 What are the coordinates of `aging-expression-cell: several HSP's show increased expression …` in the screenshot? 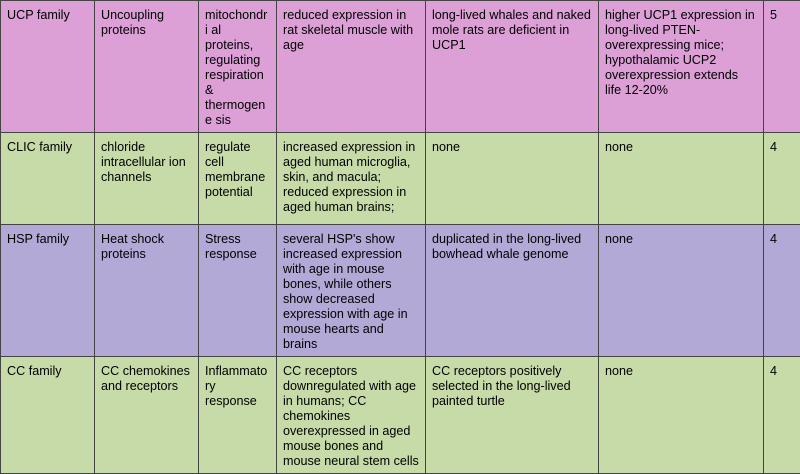 It's located at (351, 291).